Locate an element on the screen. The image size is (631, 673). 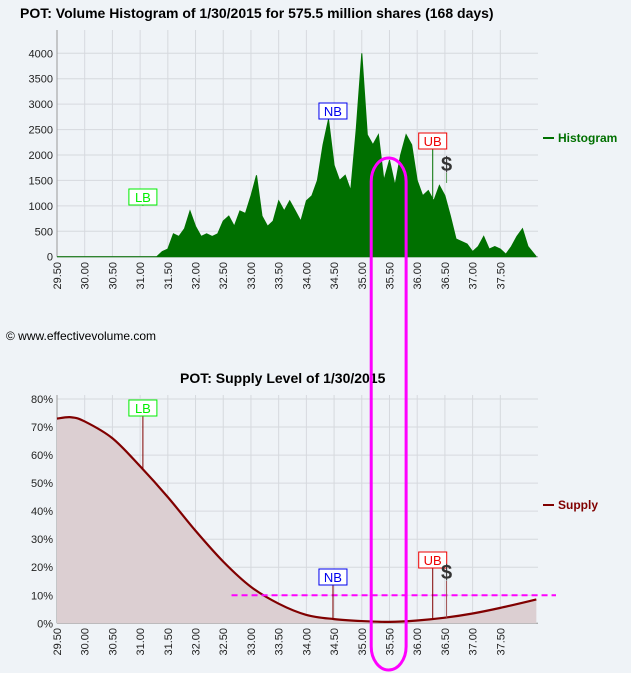
y-tick-label: 0% is located at coordinates (45, 624).